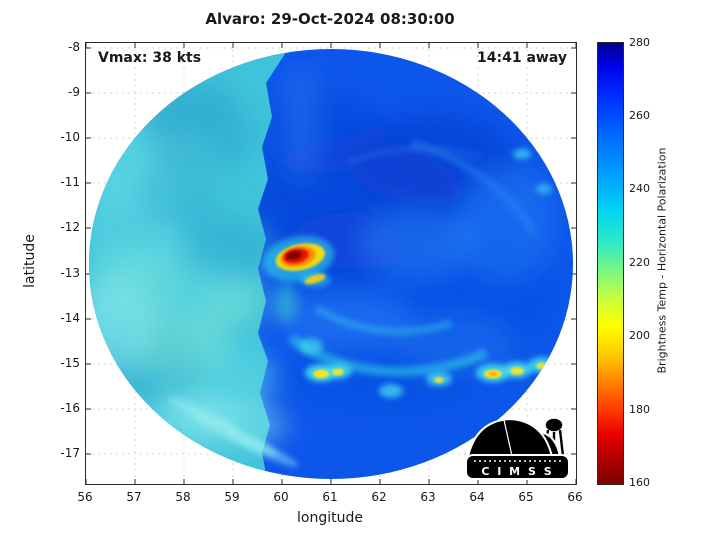 The height and width of the screenshot is (540, 720). I want to click on colorbar-tick: 220, so click(639, 262).